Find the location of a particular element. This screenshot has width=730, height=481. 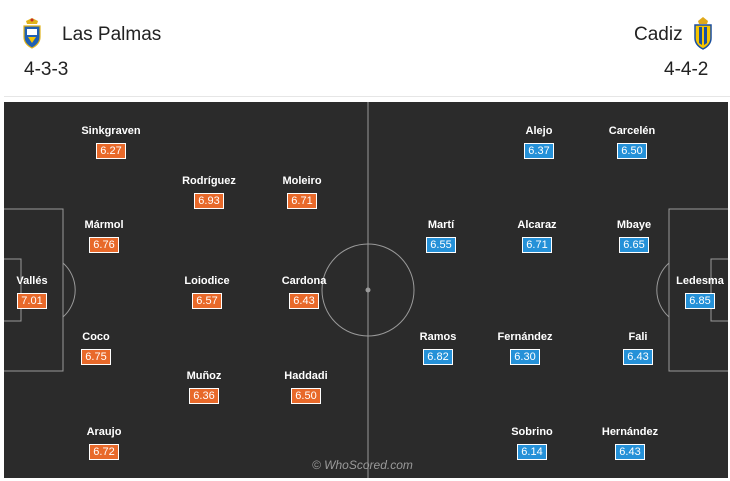

home-player: Moleiro 6.71 is located at coordinates (302, 191).